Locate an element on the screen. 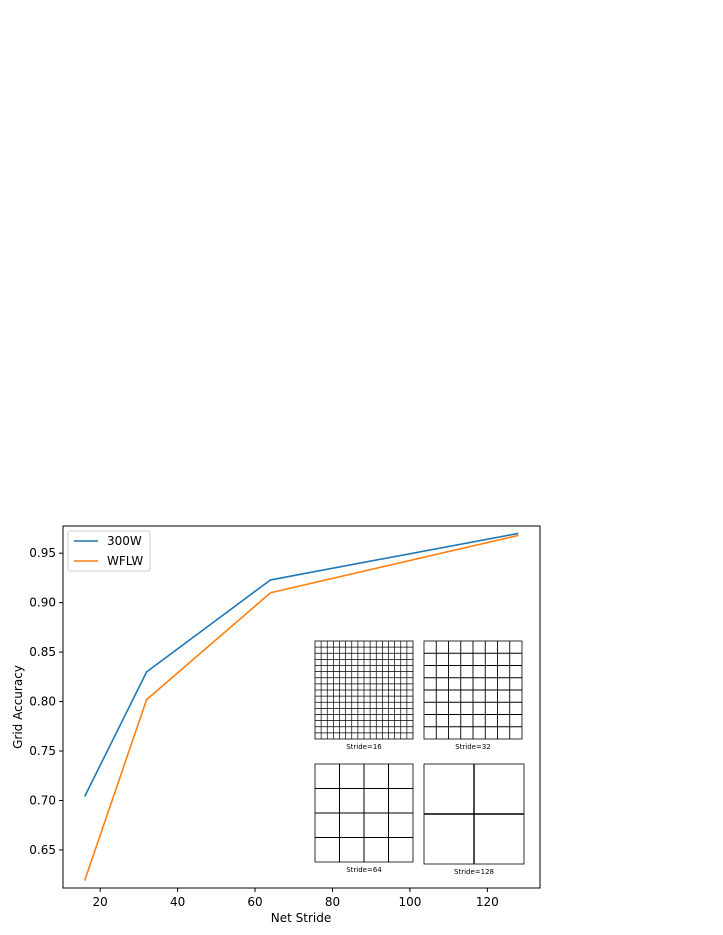 Image resolution: width=723 pixels, height=935 pixels. x-tick-label: 20 is located at coordinates (100, 902).